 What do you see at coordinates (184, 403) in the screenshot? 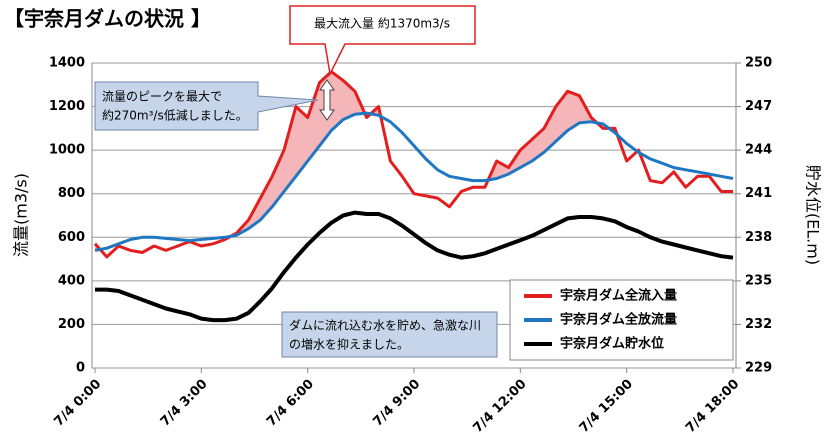
I see `x-tick-label: 7/4 3:00` at bounding box center [184, 403].